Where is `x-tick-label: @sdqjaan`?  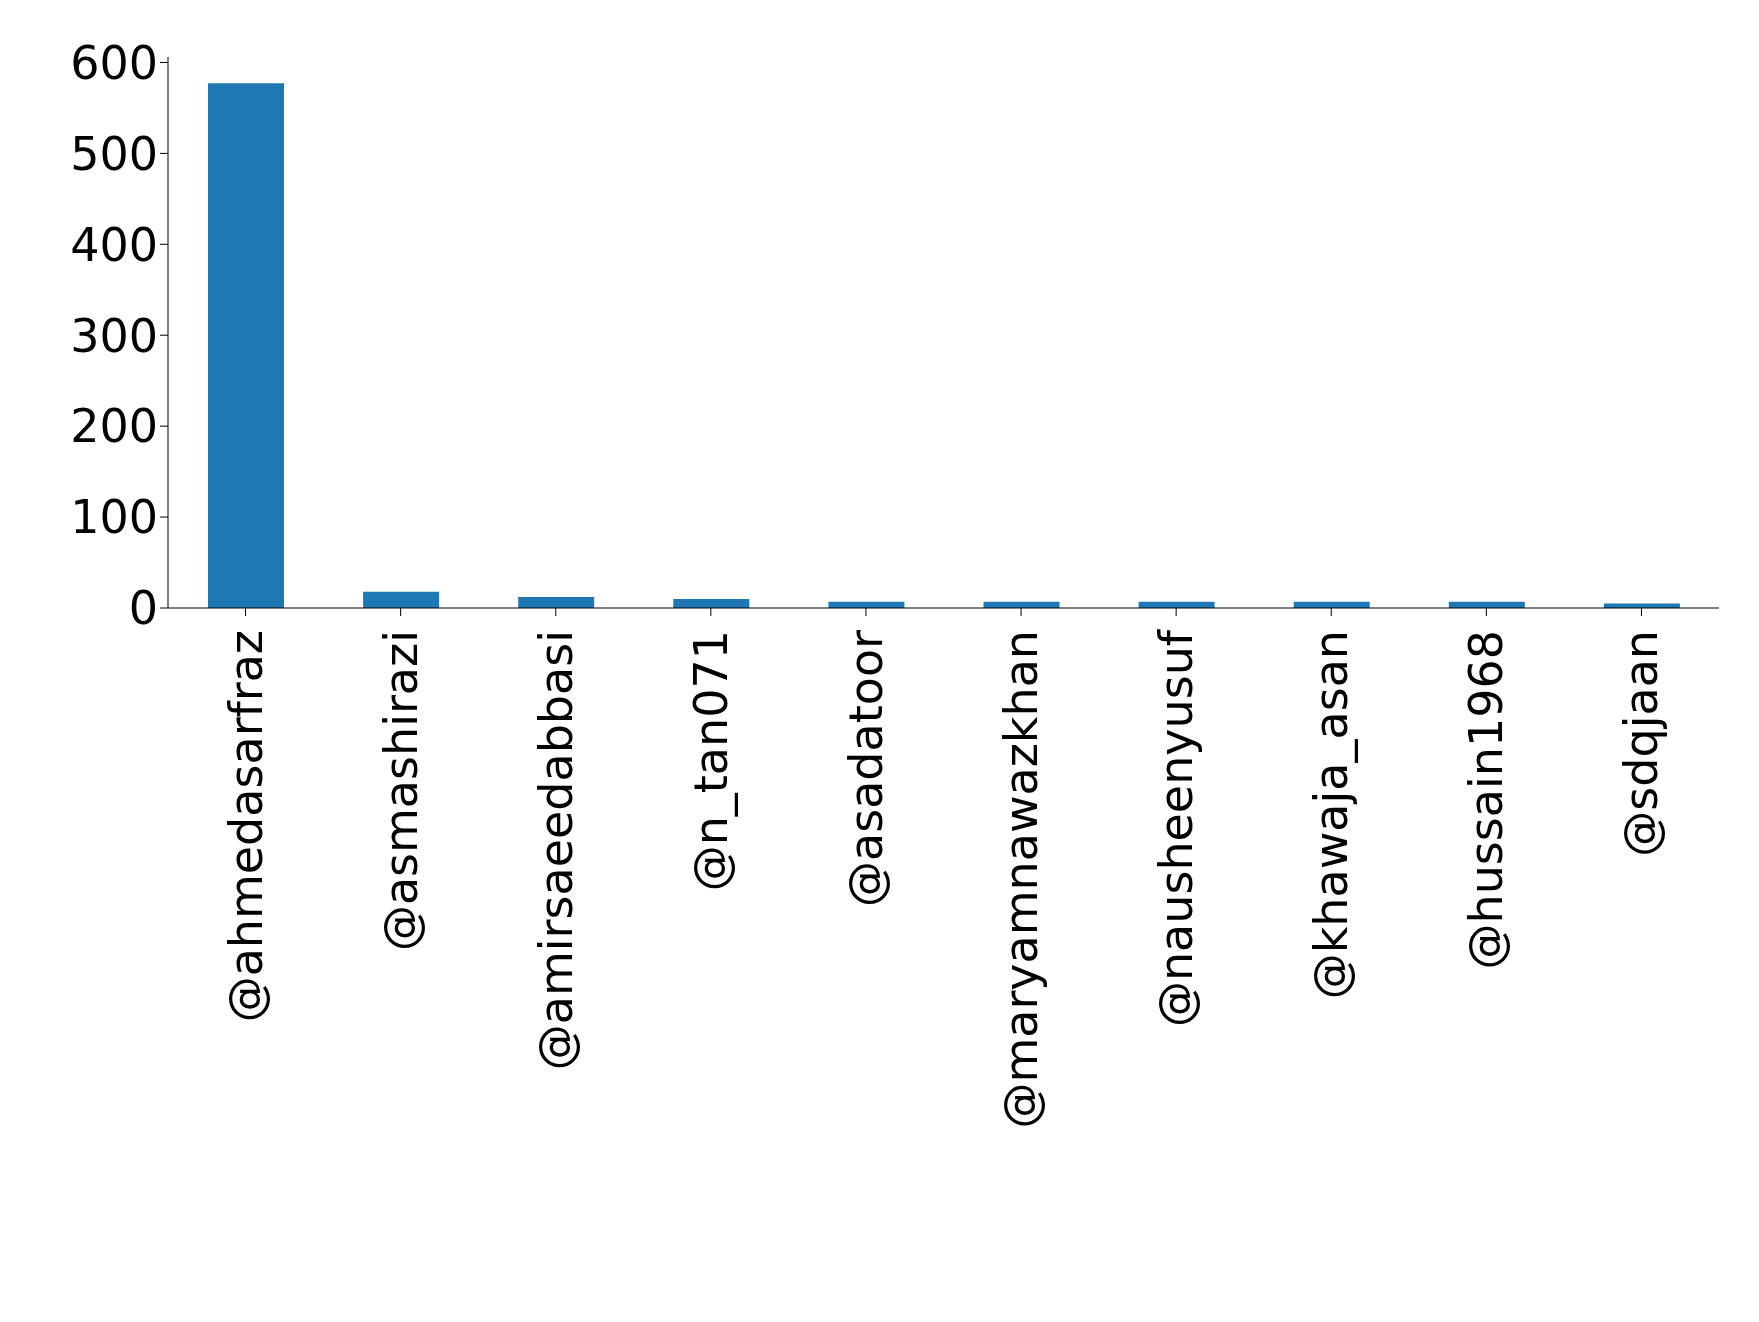 x-tick-label: @sdqjaan is located at coordinates (1641, 743).